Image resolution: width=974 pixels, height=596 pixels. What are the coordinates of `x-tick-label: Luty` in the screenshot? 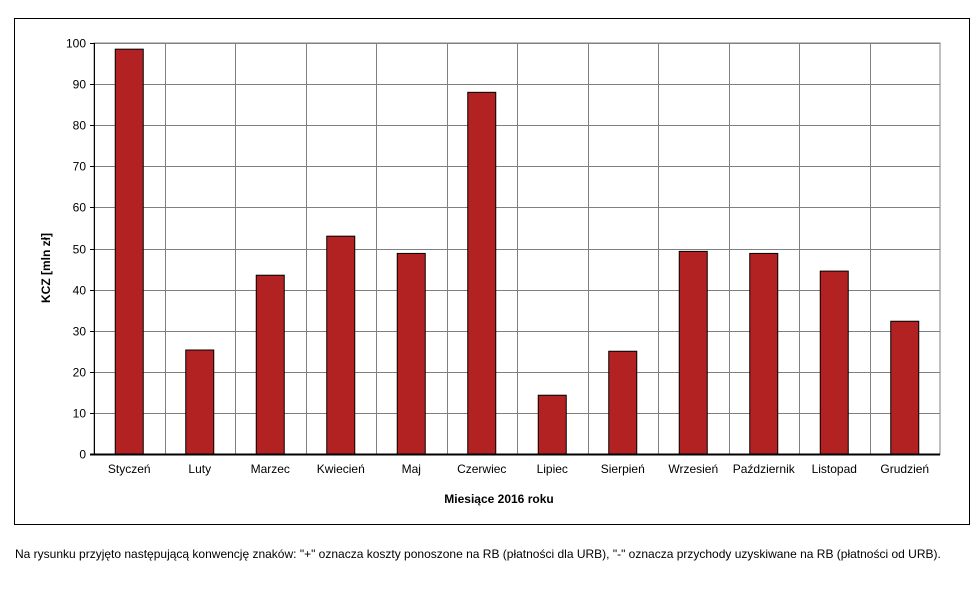 It's located at (199, 469).